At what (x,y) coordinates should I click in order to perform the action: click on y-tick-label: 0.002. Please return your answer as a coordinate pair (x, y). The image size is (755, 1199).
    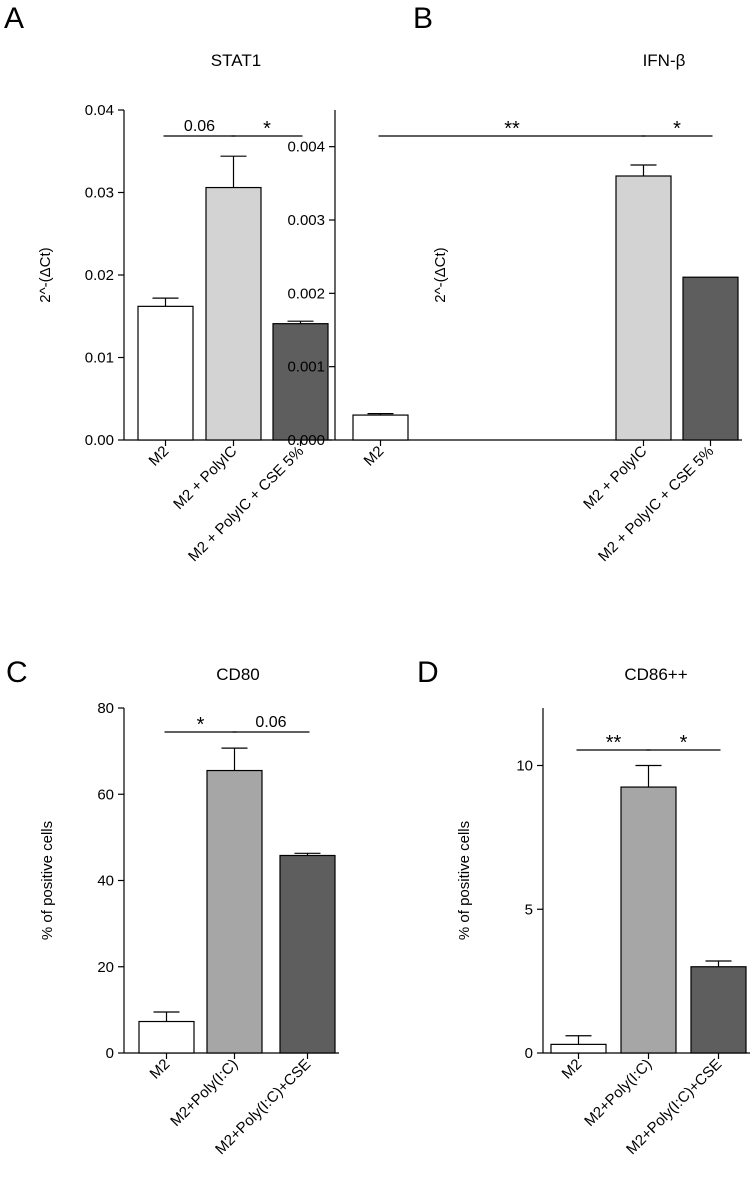
    Looking at the image, I should click on (306, 293).